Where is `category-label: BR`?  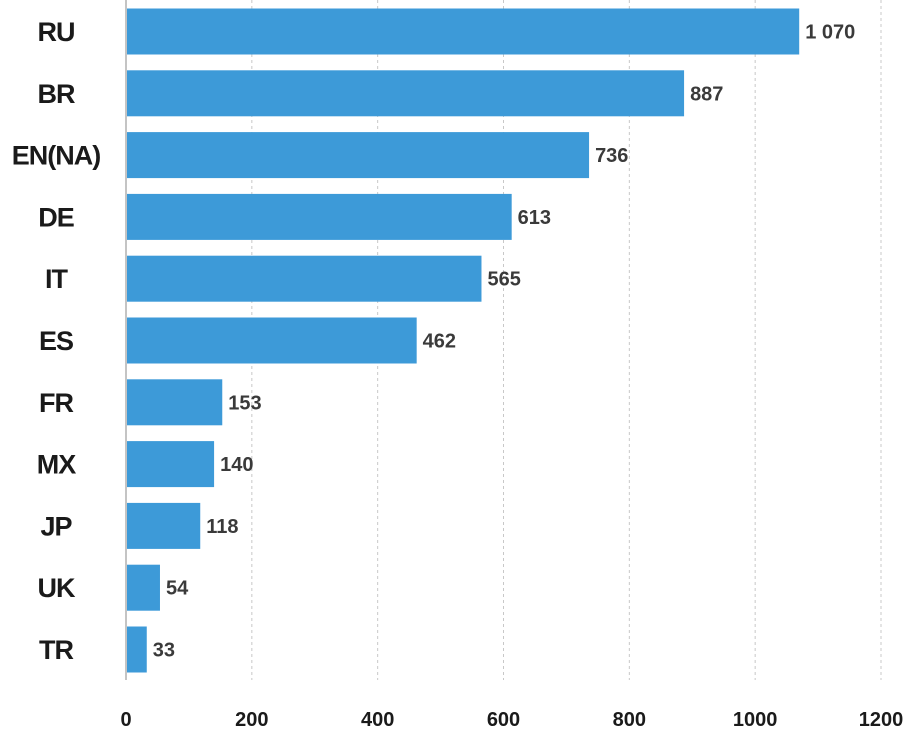
category-label: BR is located at coordinates (56, 94).